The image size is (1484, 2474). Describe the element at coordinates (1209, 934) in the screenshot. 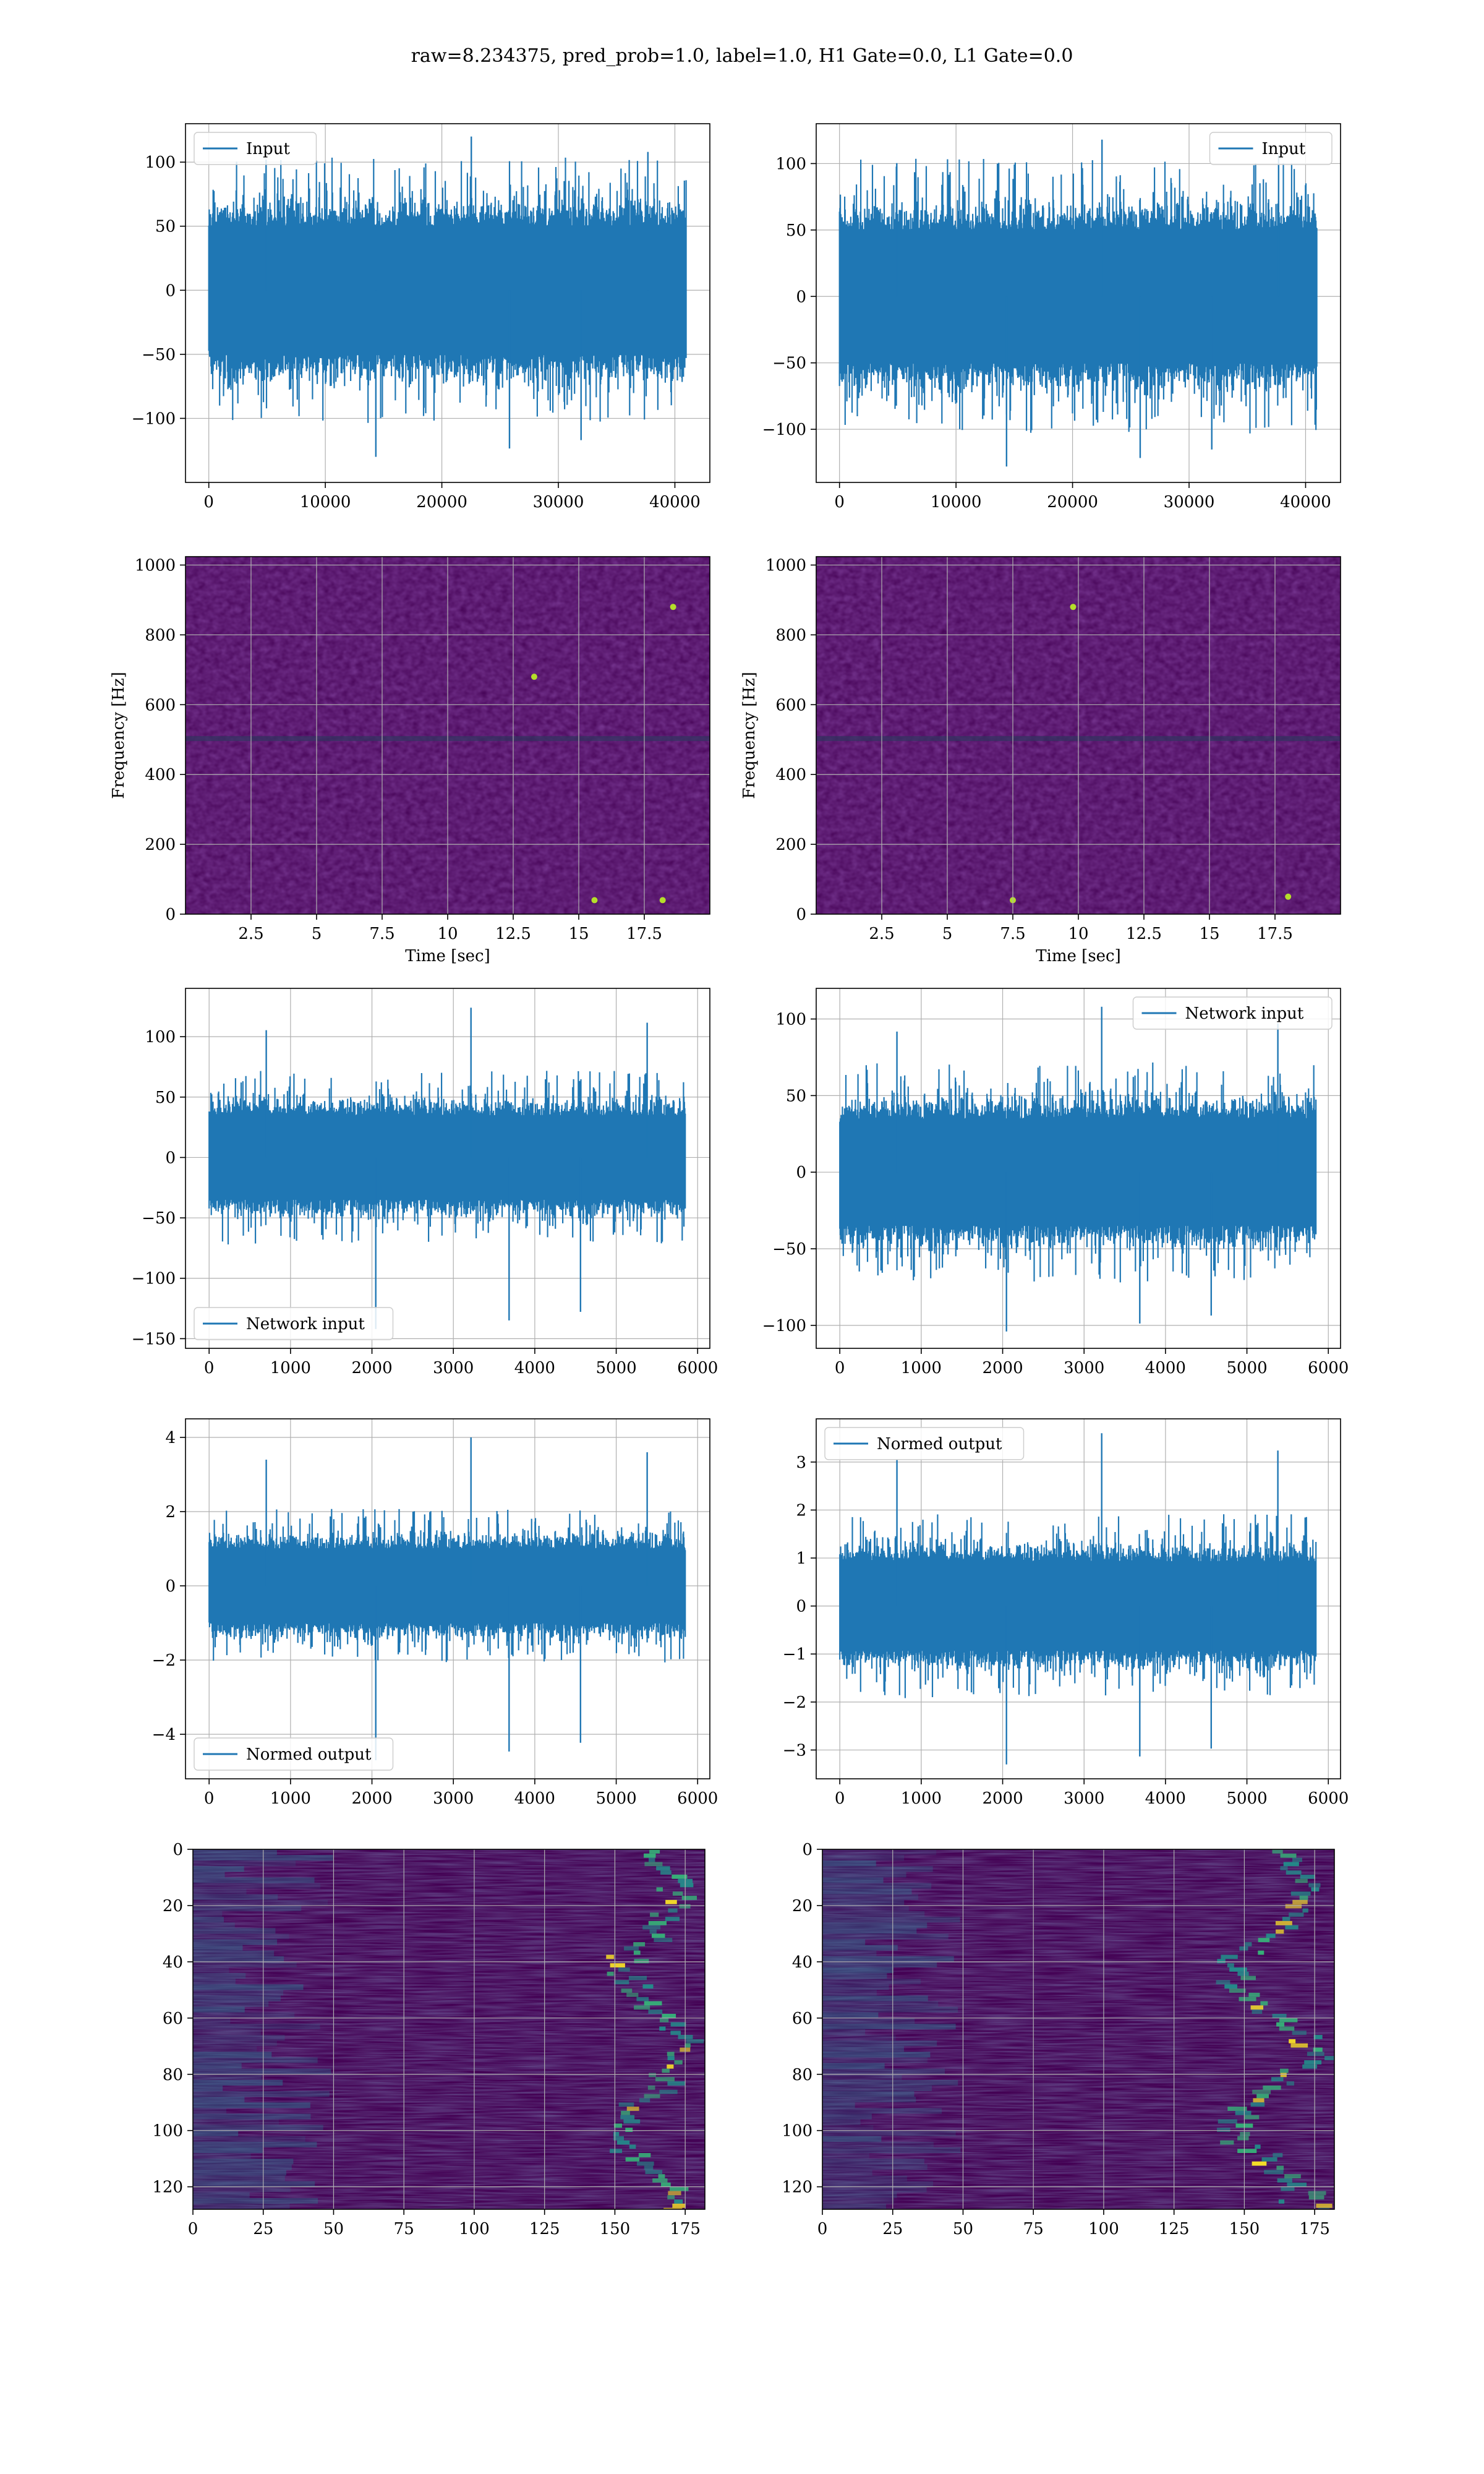

I see `panel-row2-right-xtick-label-5: 15` at that location.